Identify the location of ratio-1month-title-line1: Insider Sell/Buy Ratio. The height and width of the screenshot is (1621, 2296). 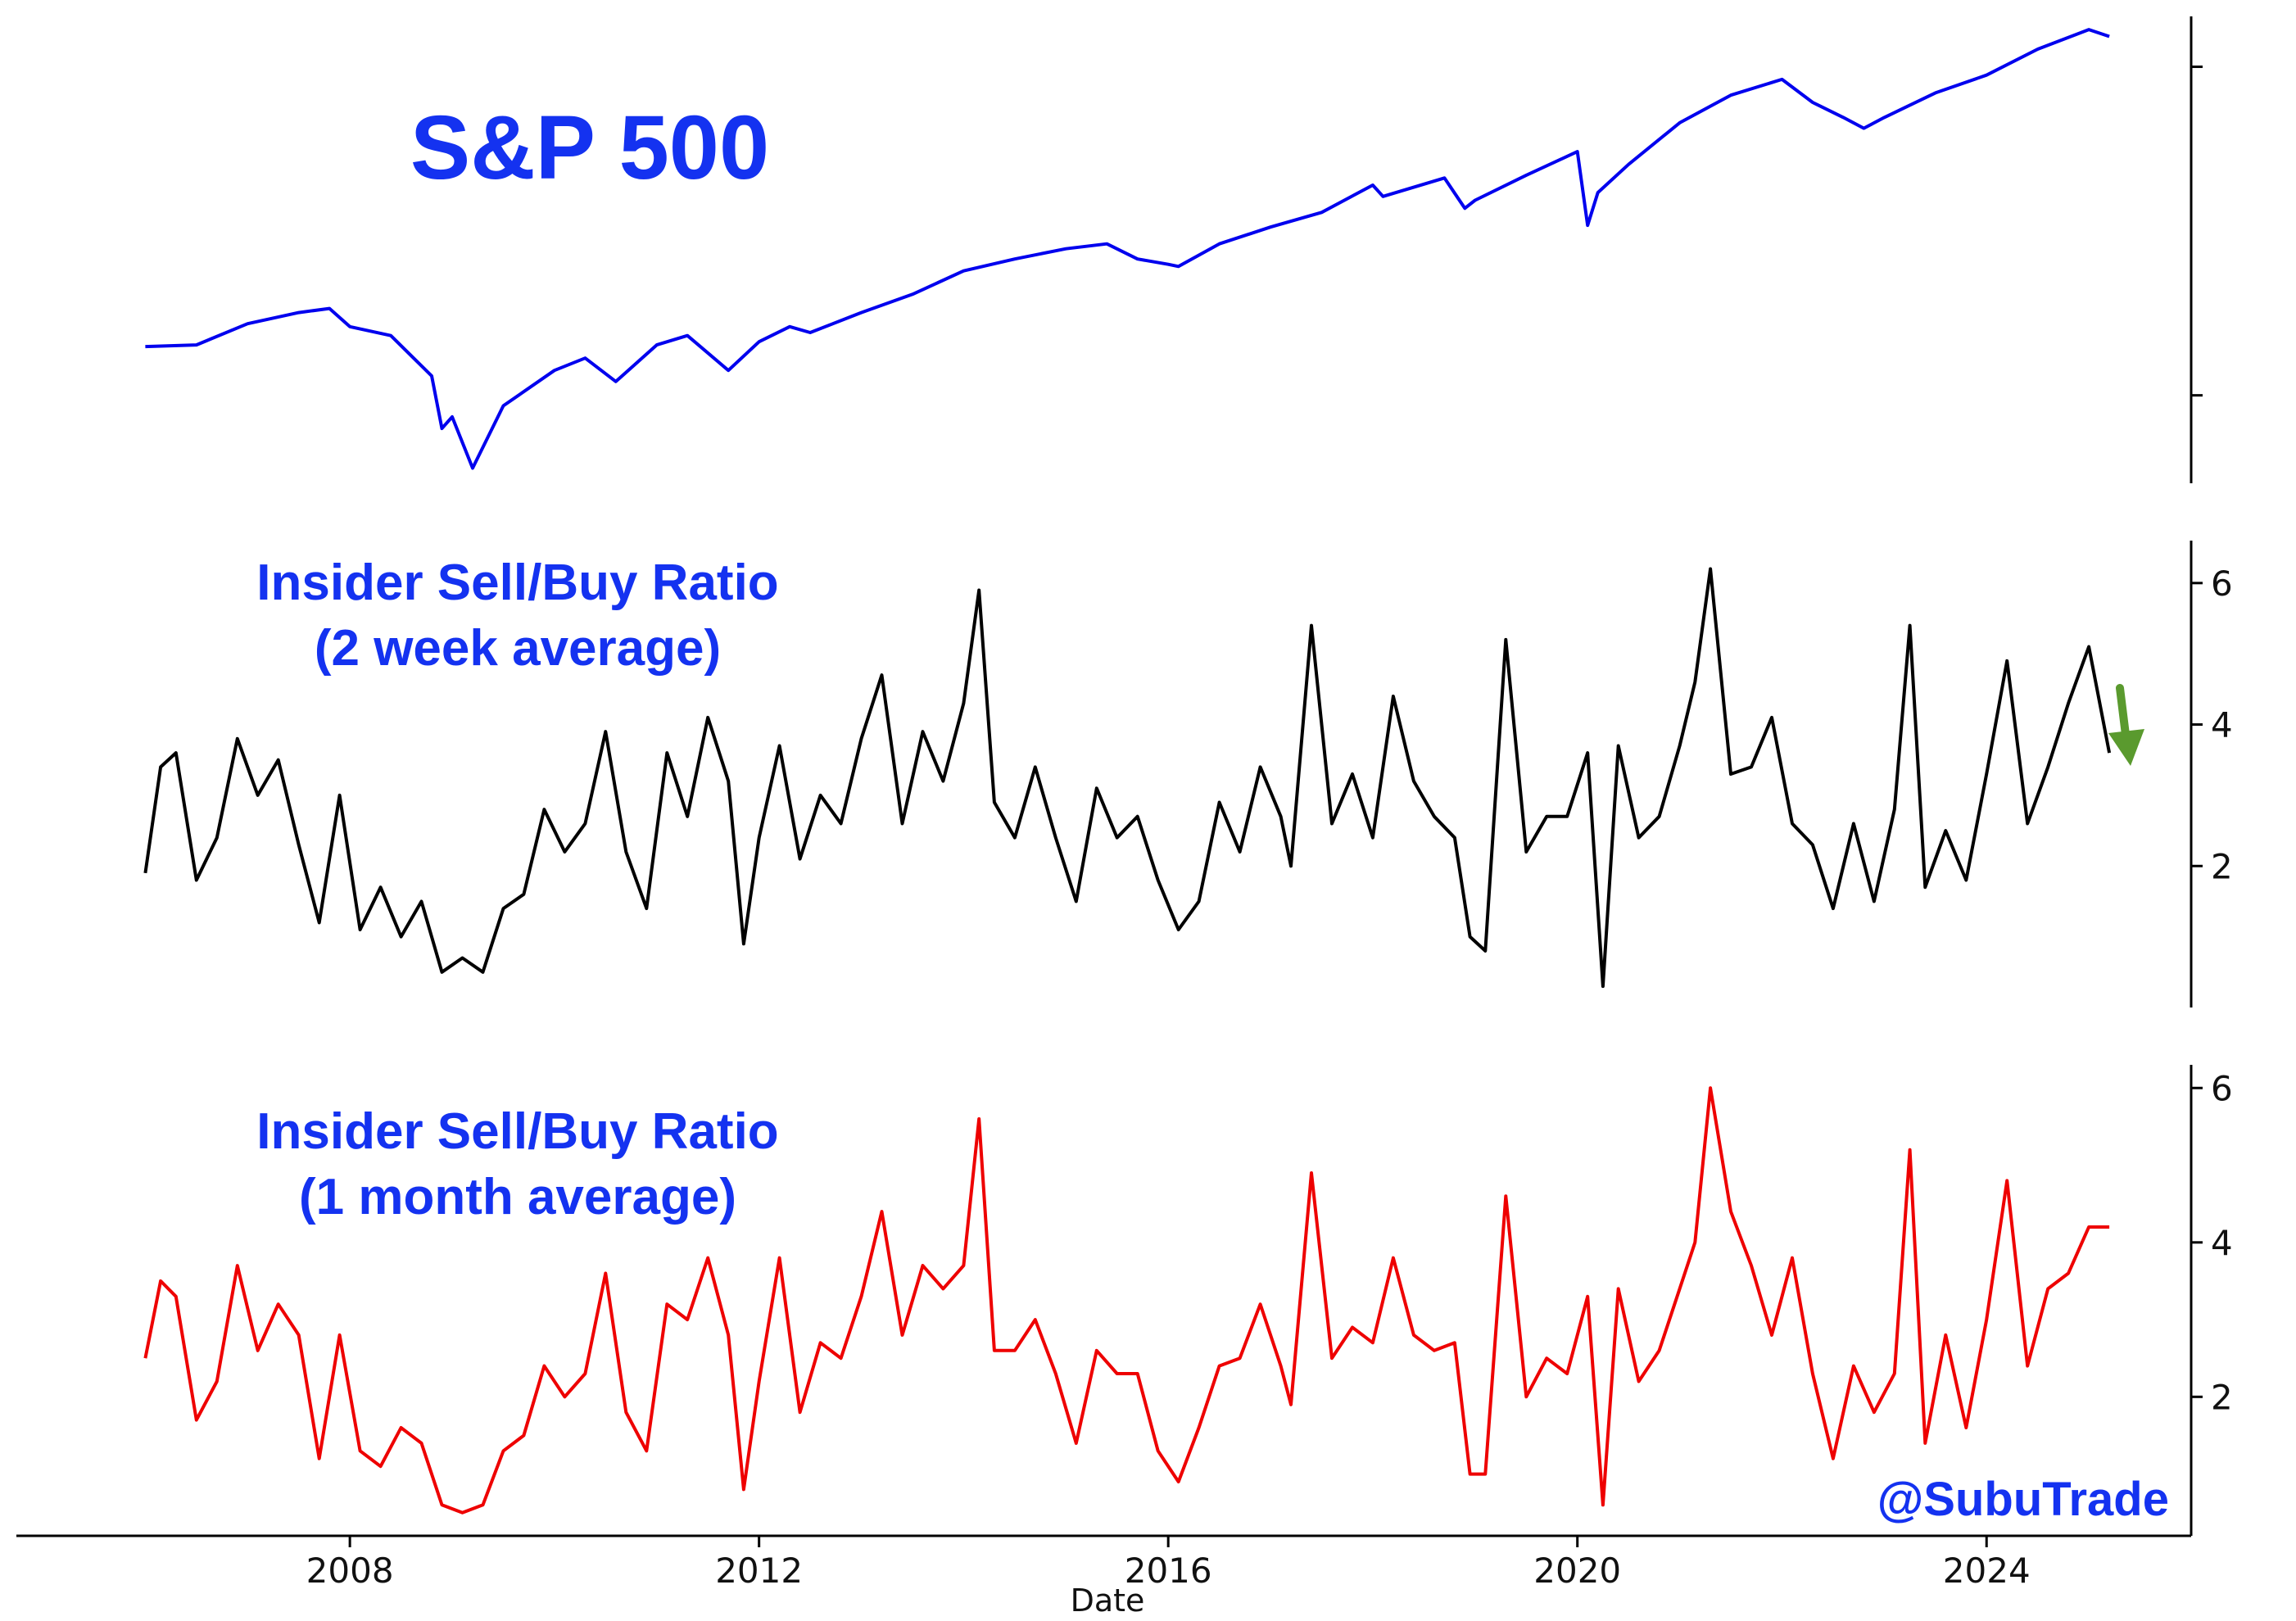
(517, 1131).